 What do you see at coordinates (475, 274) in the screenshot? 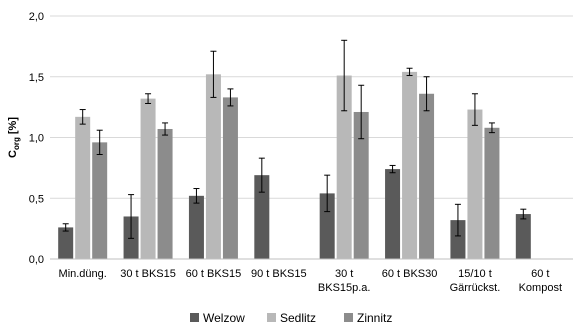
I see `x-tick-label: 15/10 t` at bounding box center [475, 274].